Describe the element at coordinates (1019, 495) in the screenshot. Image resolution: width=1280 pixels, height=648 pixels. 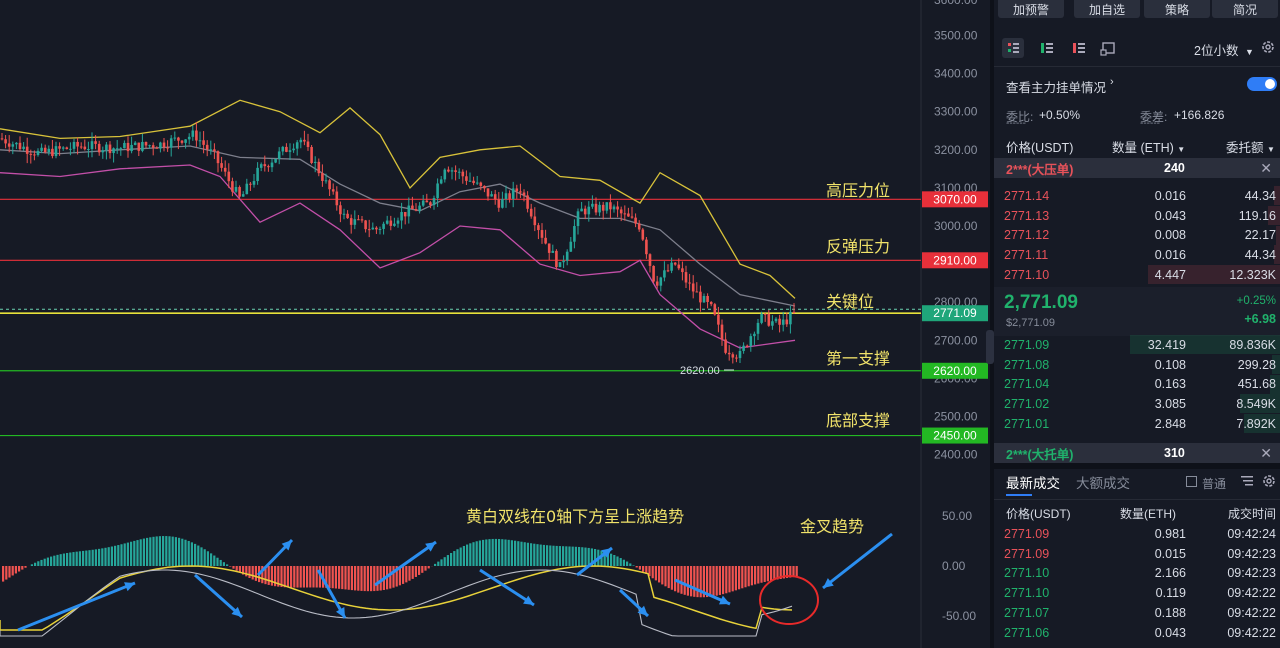
I see `active-tab-underline` at that location.